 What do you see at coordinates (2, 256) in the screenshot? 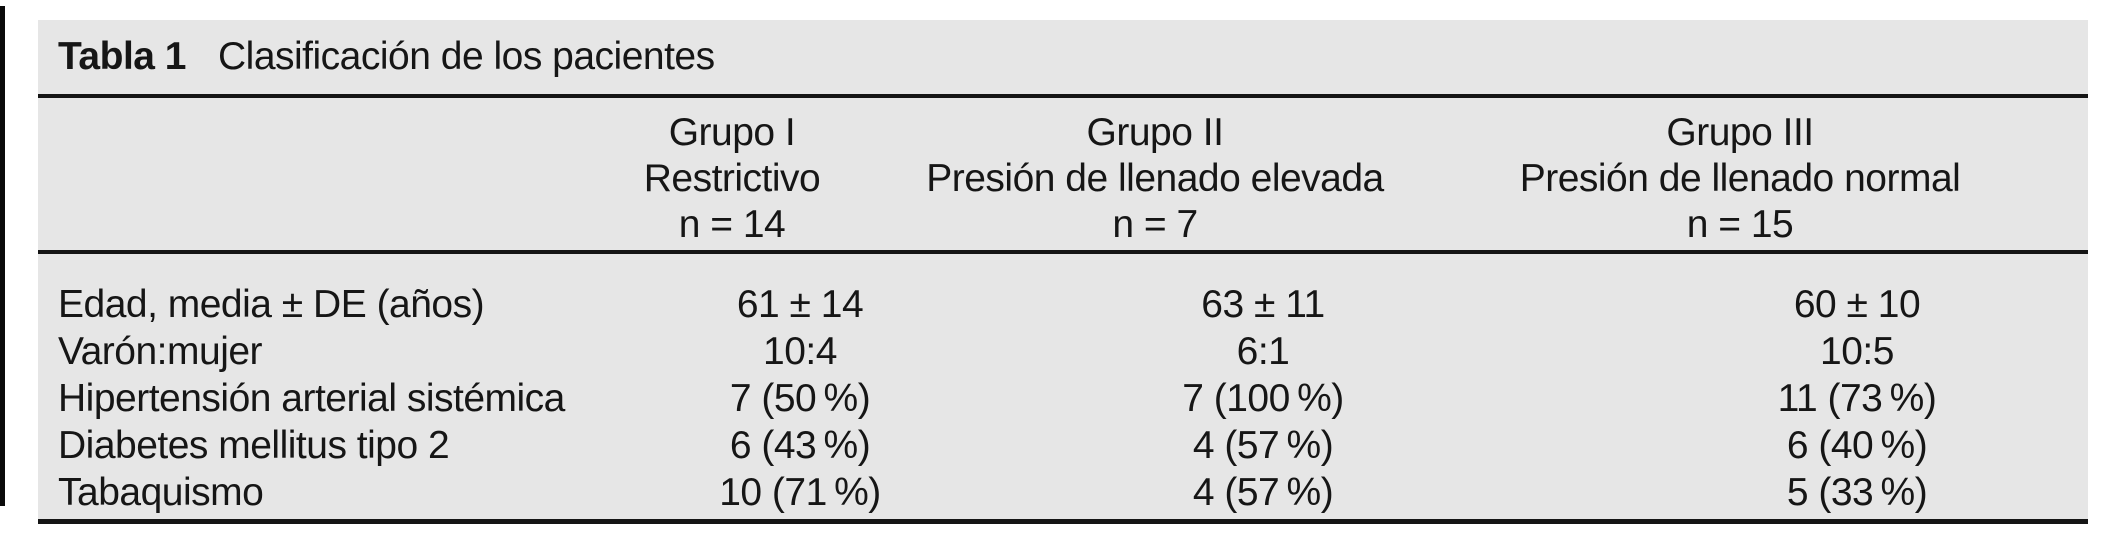
I see `scan-edge-artifact` at bounding box center [2, 256].